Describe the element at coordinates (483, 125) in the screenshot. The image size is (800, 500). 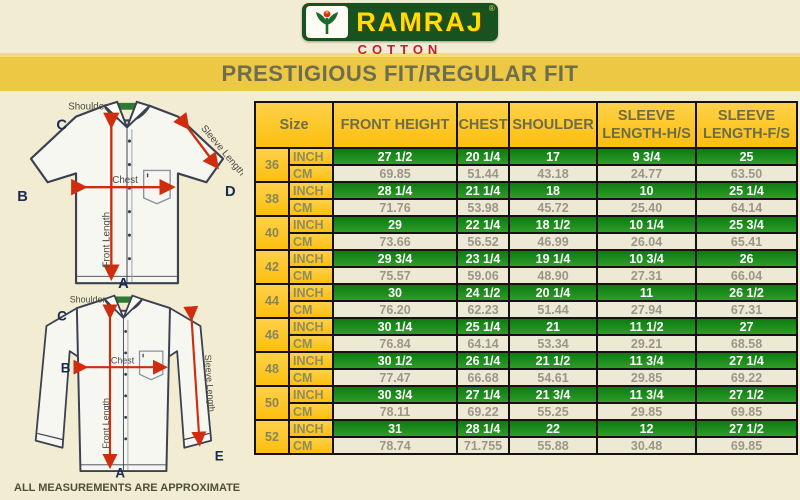
I see `header-chest: CHEST` at that location.